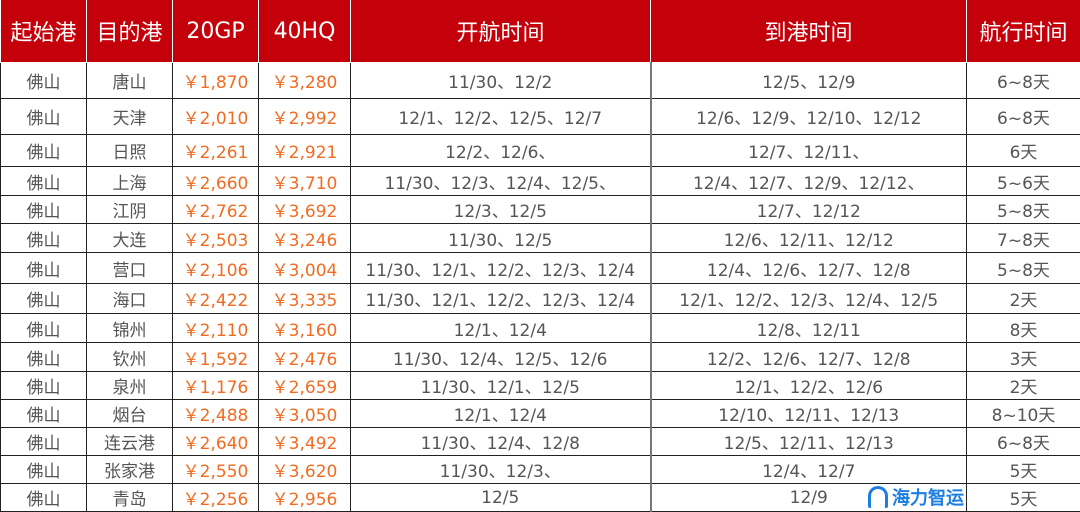 The image size is (1080, 512). Describe the element at coordinates (1023, 357) in the screenshot. I see `transit-time-cell: 3天` at that location.